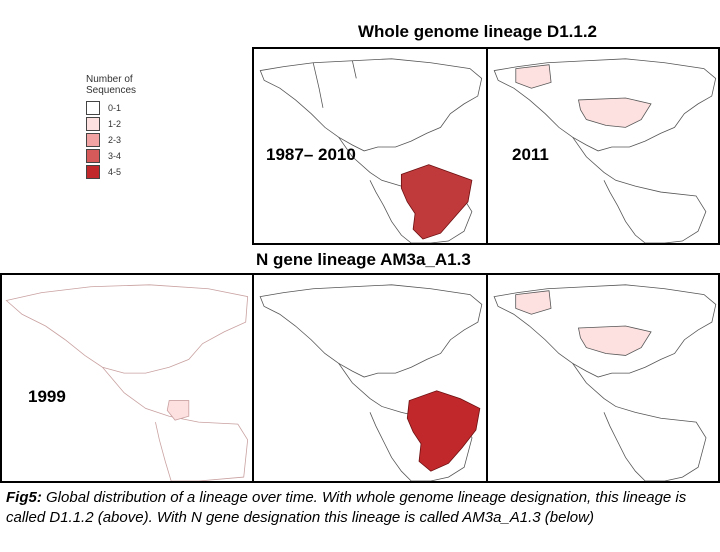 The height and width of the screenshot is (552, 720). I want to click on legend-item: 1-2, so click(111, 124).